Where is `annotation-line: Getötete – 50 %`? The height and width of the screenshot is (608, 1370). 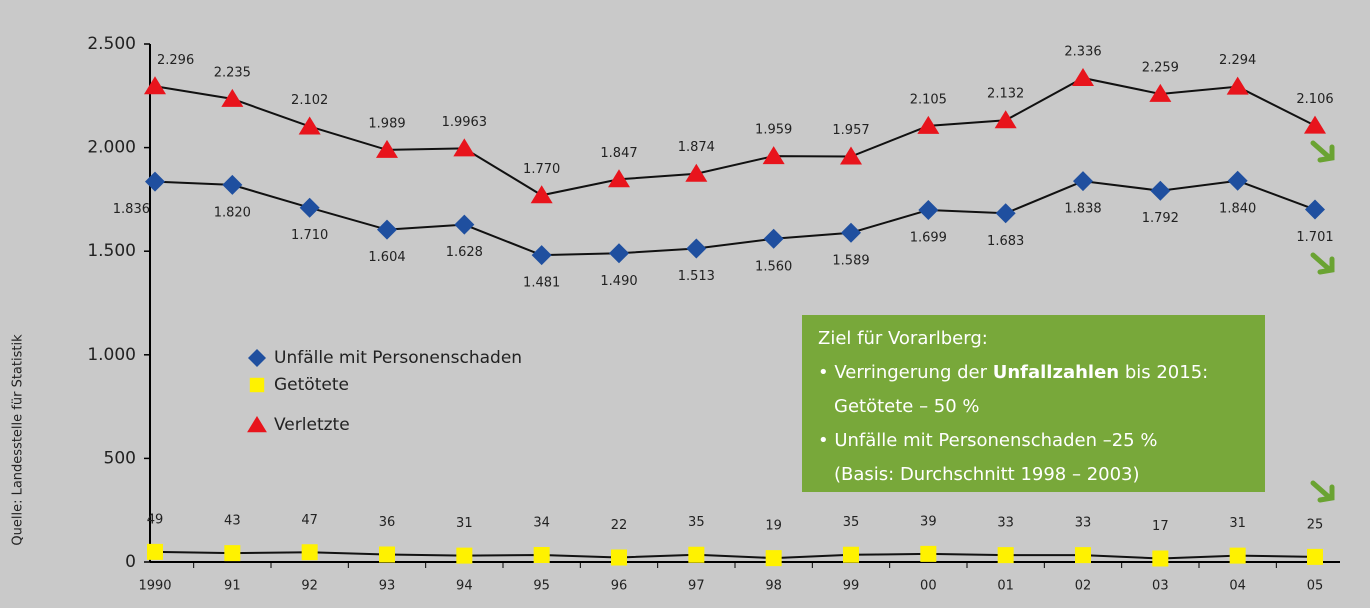 annotation-line: Getötete – 50 % is located at coordinates (907, 406).